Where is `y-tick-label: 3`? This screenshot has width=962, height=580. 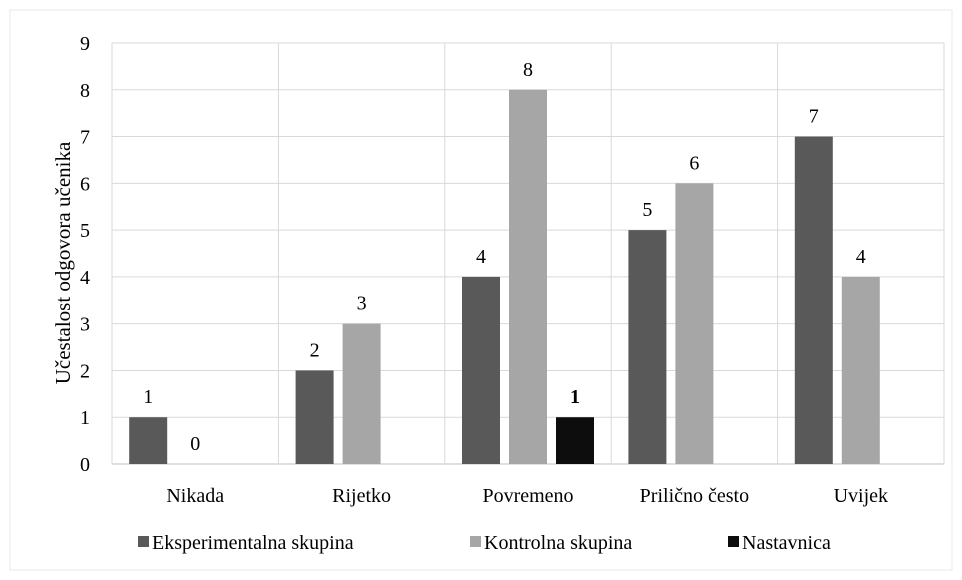
y-tick-label: 3 is located at coordinates (85, 325).